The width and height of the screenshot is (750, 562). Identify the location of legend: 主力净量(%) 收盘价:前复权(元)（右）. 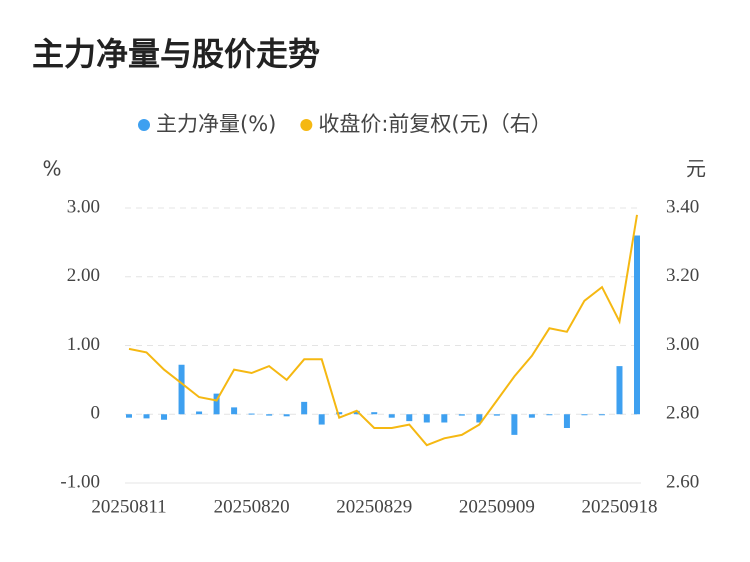
(345, 124).